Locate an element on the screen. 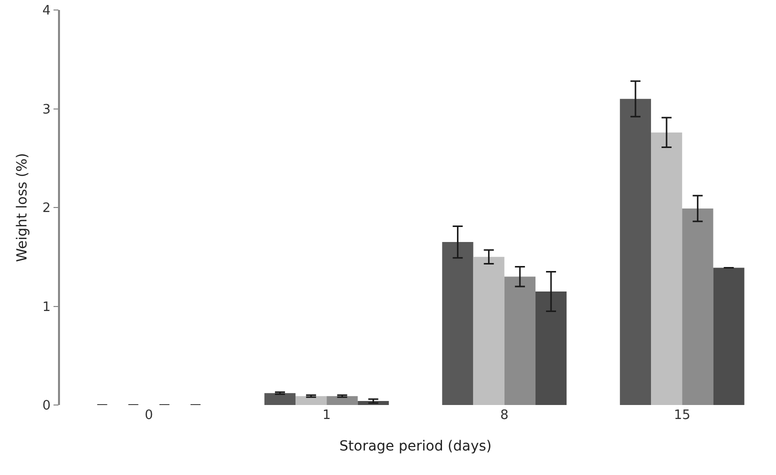 The image size is (776, 475). x-tick-label: 1 is located at coordinates (326, 415).